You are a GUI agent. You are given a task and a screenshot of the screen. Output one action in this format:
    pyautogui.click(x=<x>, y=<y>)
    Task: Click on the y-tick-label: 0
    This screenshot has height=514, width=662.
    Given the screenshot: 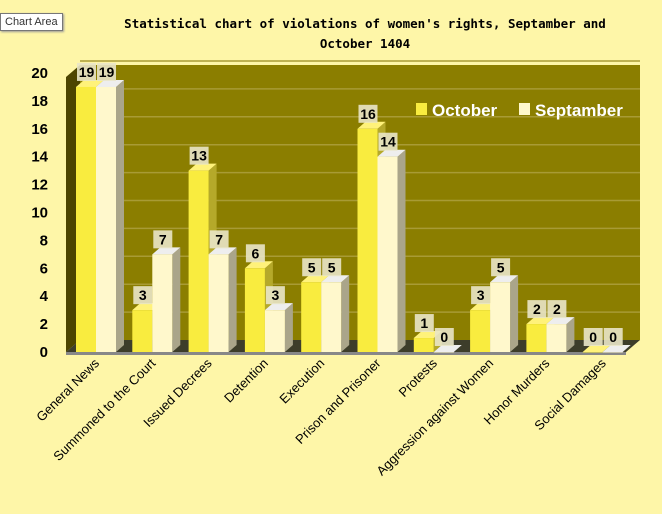 What is the action you would take?
    pyautogui.click(x=44, y=352)
    